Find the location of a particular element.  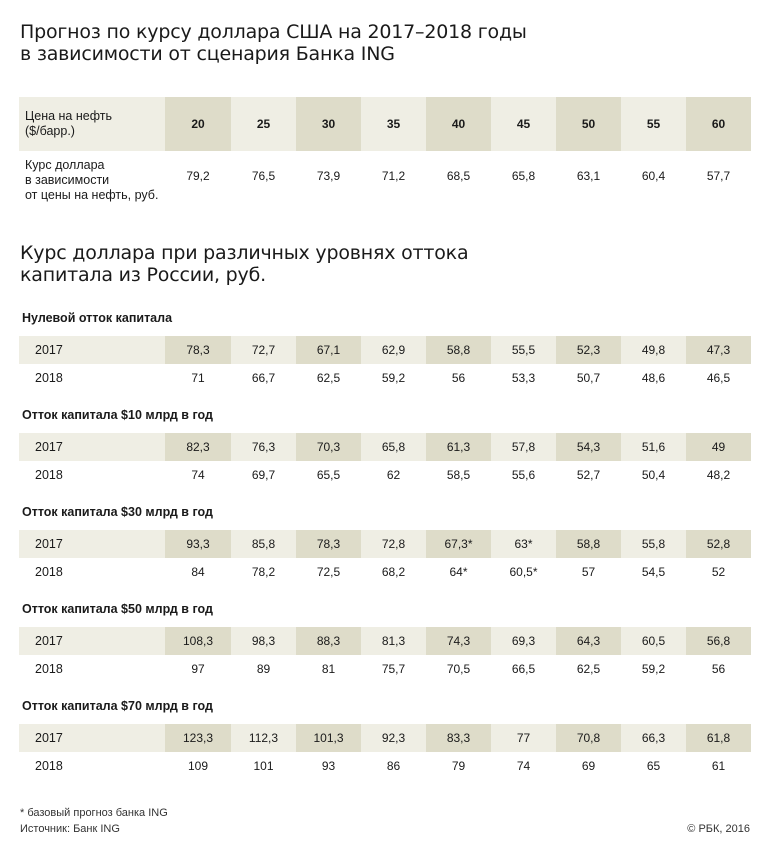

rate-value-cell: 84 is located at coordinates (198, 572).